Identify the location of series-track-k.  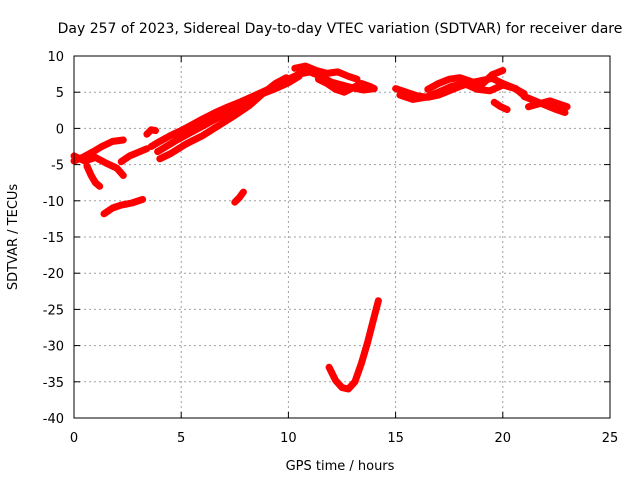
(331, 81).